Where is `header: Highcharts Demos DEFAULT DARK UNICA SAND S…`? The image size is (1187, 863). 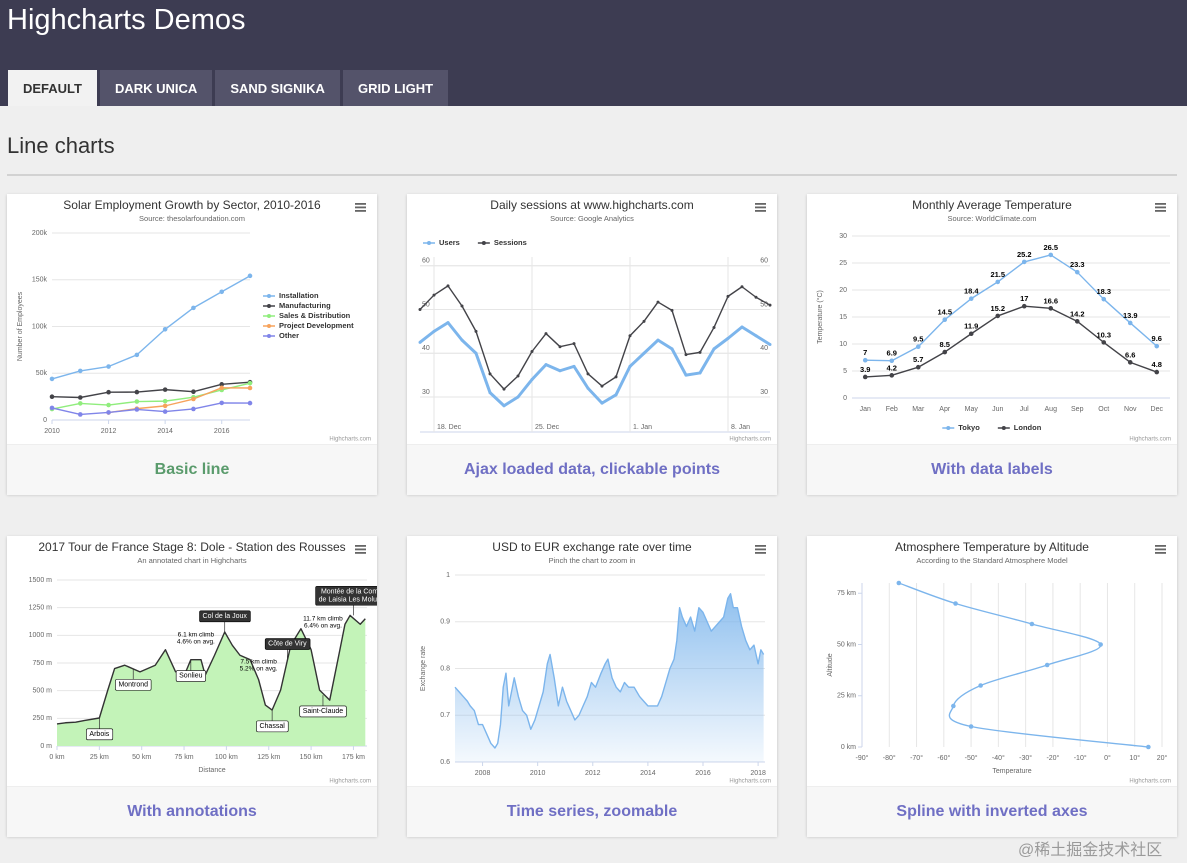 header: Highcharts Demos DEFAULT DARK UNICA SAND S… is located at coordinates (593, 53).